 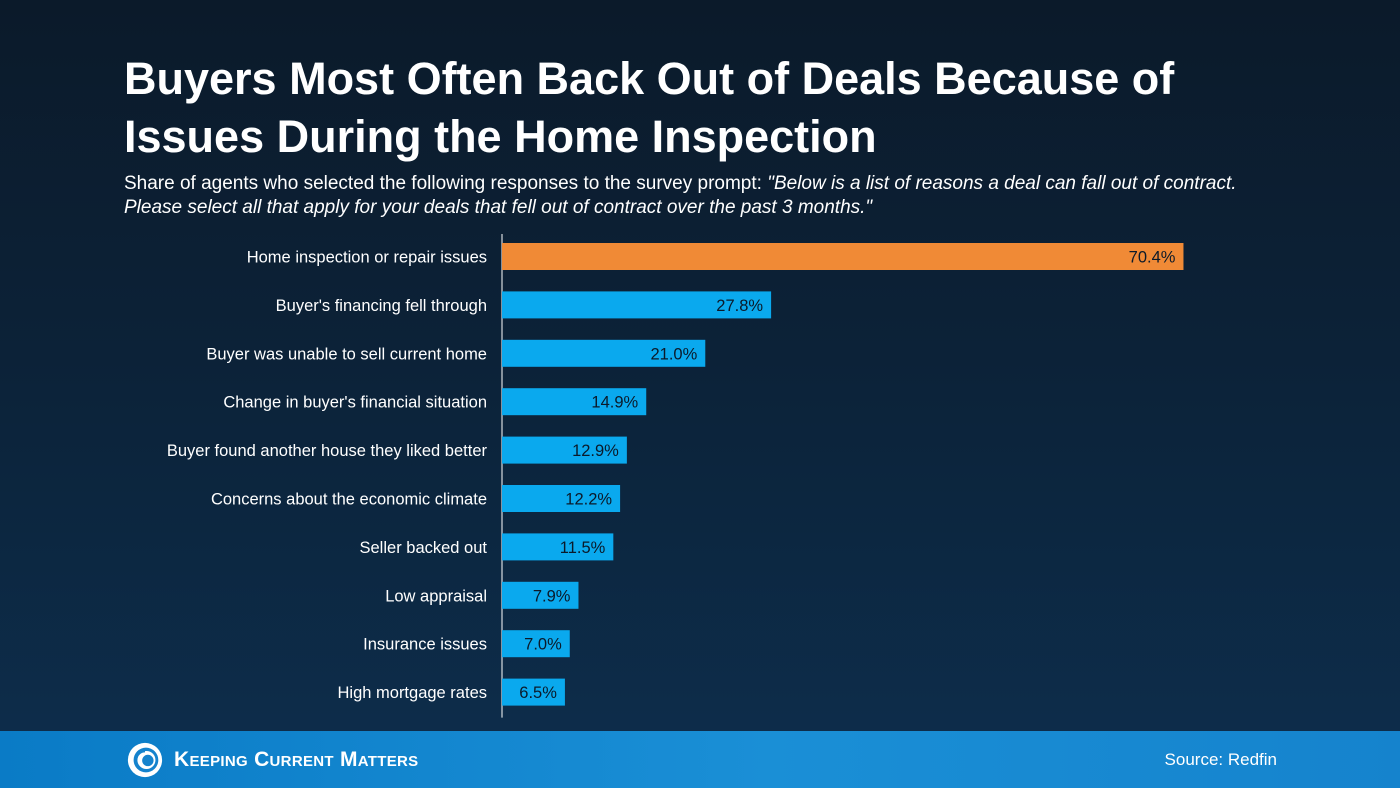 What do you see at coordinates (588, 500) in the screenshot?
I see `value-label-5: 12.2%` at bounding box center [588, 500].